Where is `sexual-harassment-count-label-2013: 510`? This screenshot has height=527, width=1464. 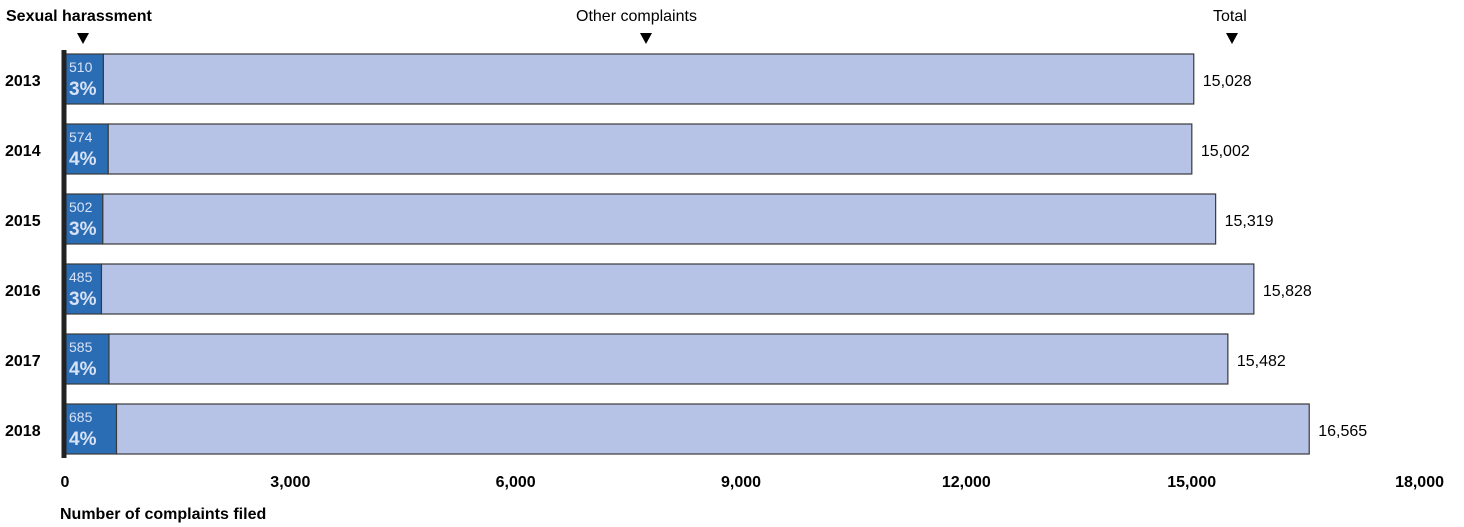 sexual-harassment-count-label-2013: 510 is located at coordinates (81, 67).